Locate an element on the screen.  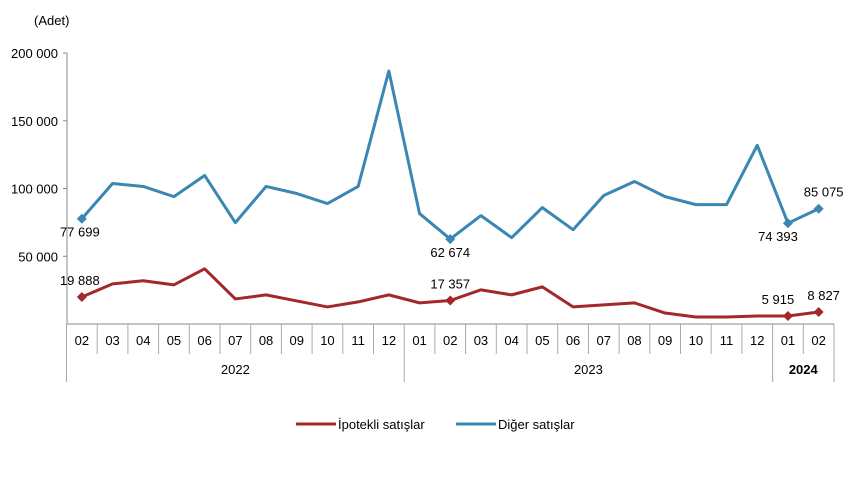
y-tick-label: 100 000 is located at coordinates (34, 189).